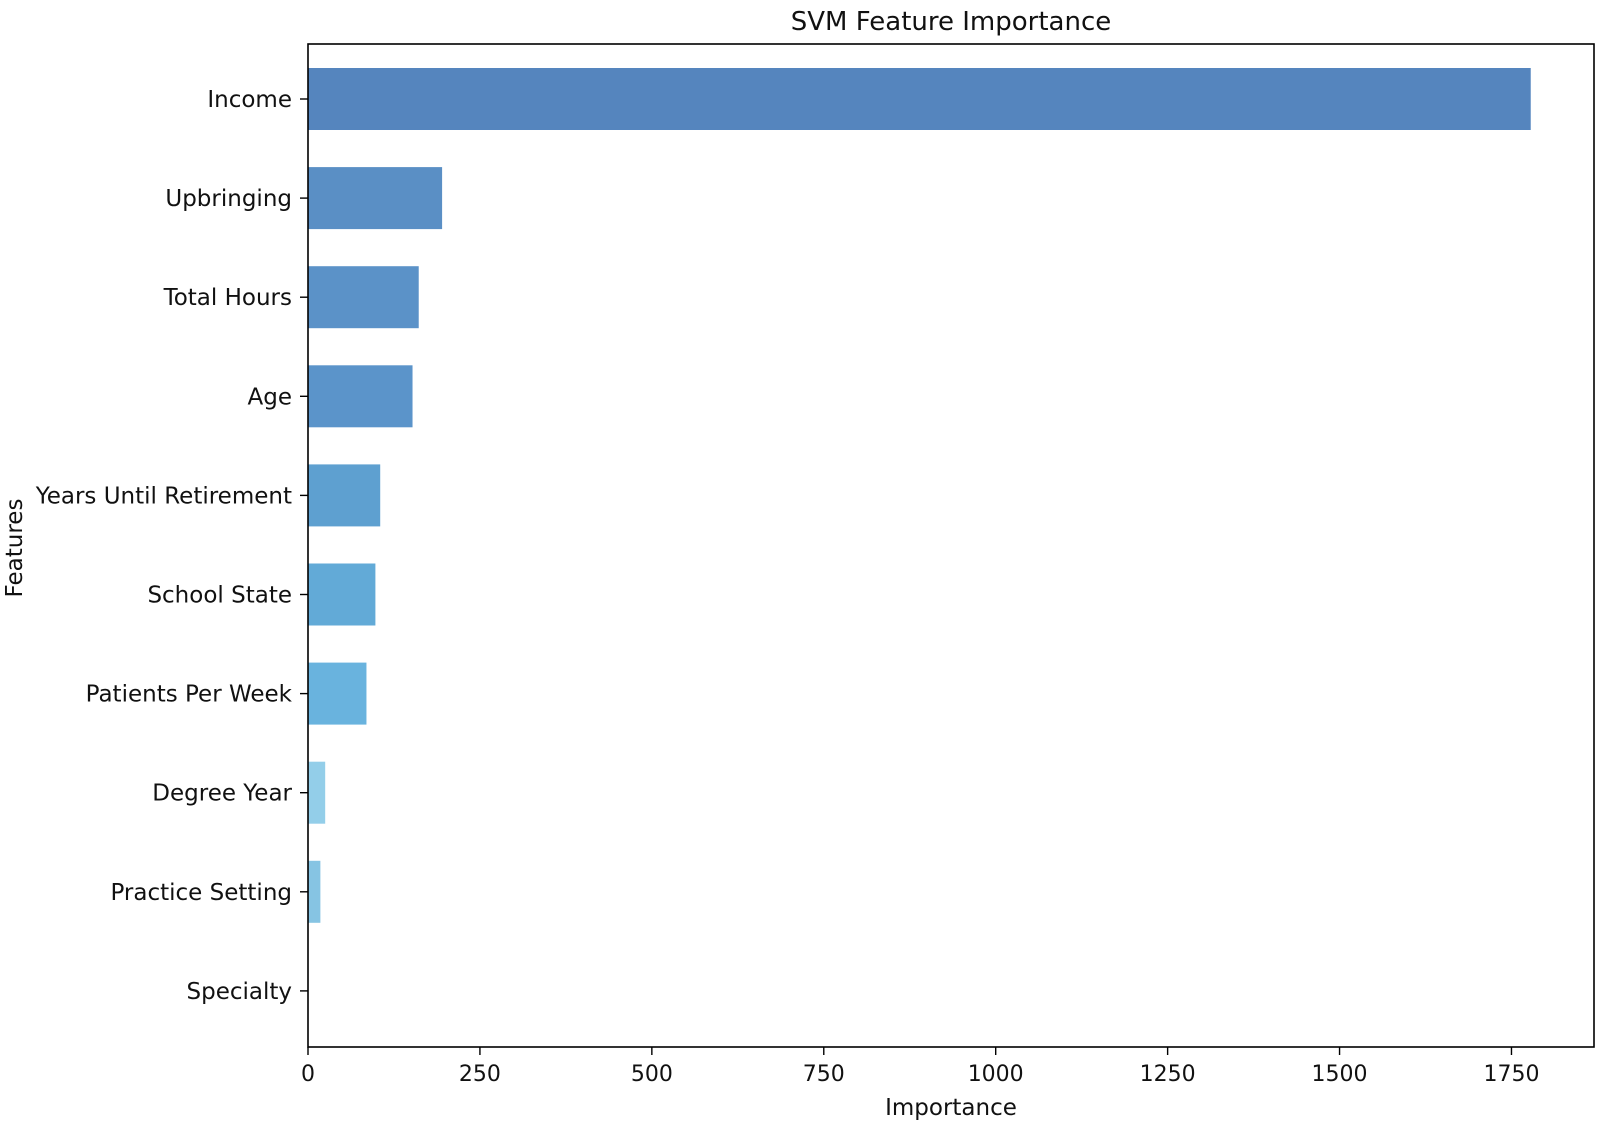 The image size is (1600, 1130). Describe the element at coordinates (317, 792) in the screenshot. I see `bar-degree-year` at that location.